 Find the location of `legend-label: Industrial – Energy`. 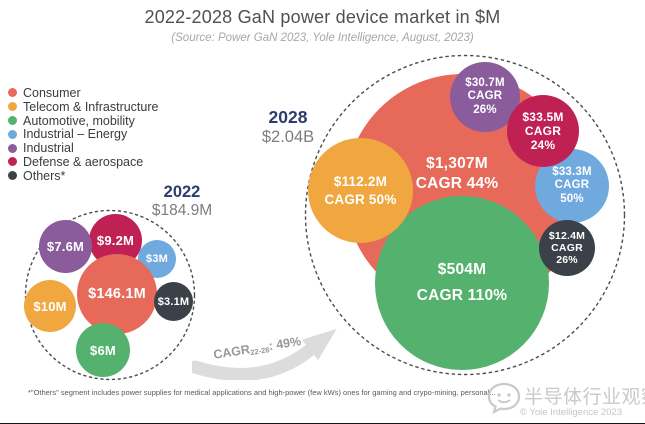

legend-label: Industrial – Energy is located at coordinates (75, 134).